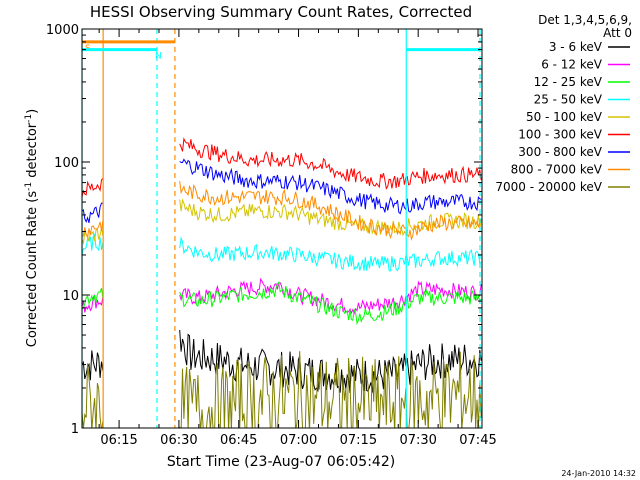  I want to click on legend-header: Det 1,3,4,5,6,9,, so click(585, 20).